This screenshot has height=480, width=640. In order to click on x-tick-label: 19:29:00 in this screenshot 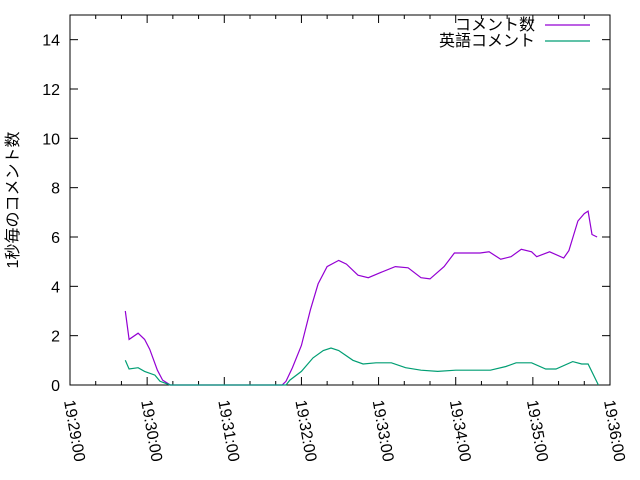, I will do `click(74, 431)`.